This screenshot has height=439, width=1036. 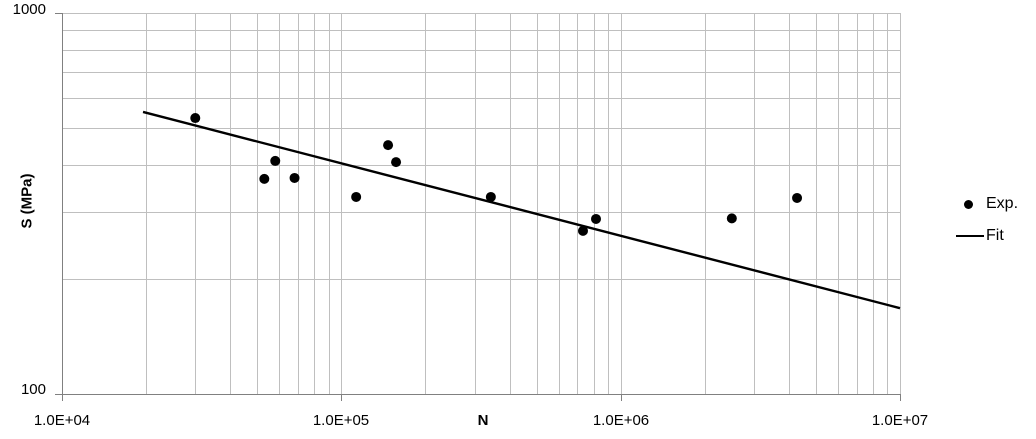 I want to click on legend-item-fit: Fit, so click(x=987, y=236).